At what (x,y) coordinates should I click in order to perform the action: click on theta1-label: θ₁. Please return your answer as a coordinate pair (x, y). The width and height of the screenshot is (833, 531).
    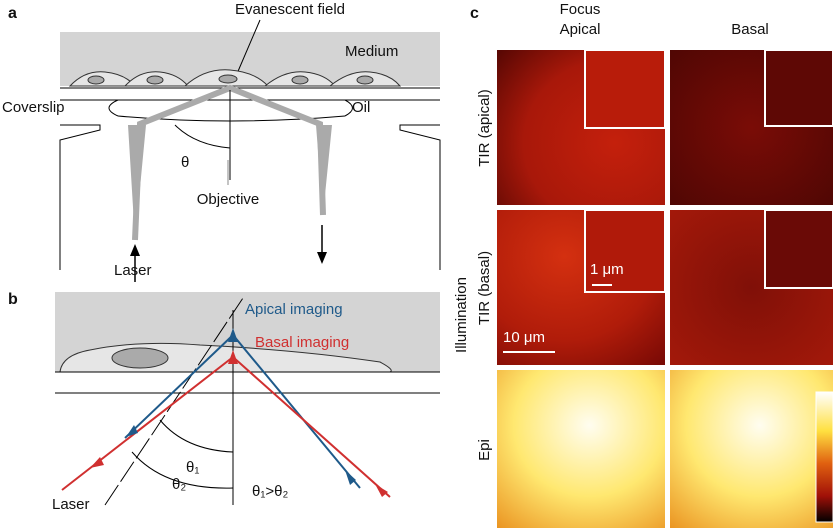
    Looking at the image, I should click on (192, 467).